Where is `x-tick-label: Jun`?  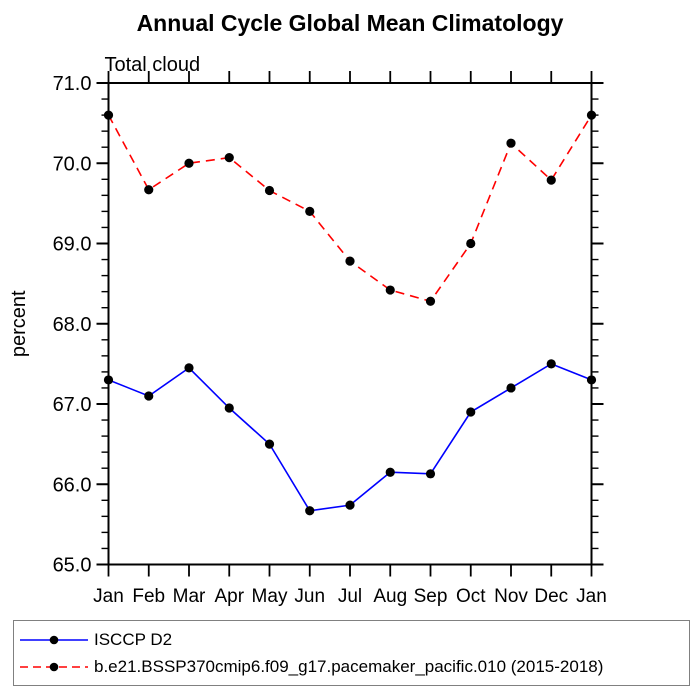 x-tick-label: Jun is located at coordinates (309, 596).